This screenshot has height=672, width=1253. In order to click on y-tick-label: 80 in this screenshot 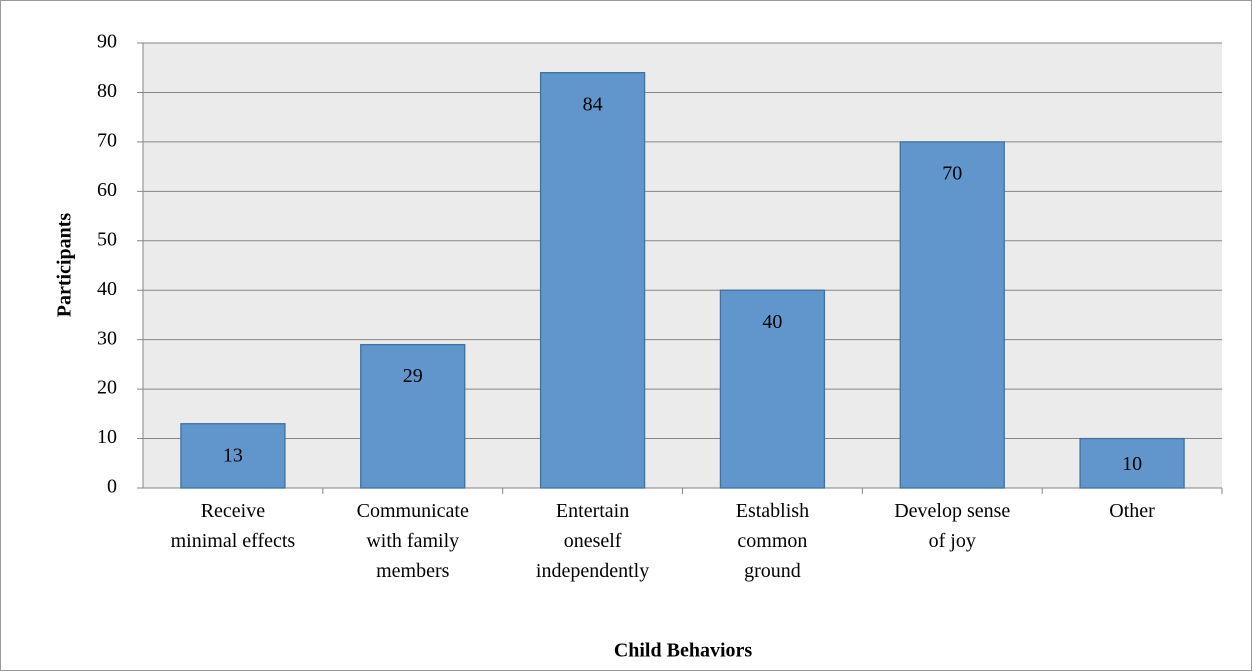, I will do `click(107, 91)`.